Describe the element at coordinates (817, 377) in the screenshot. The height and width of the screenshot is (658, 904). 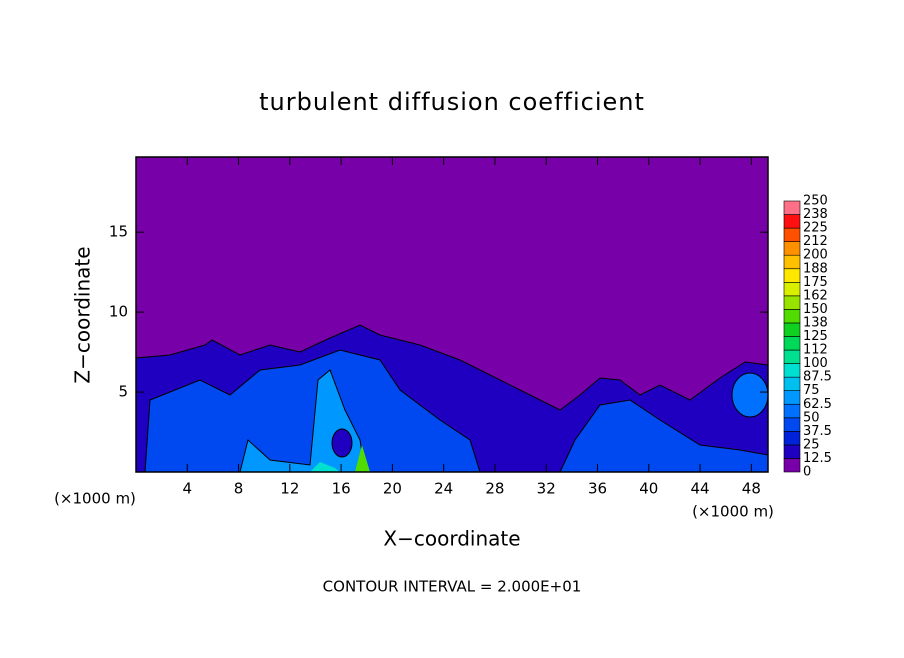
I see `colorbar-label: 87.5` at that location.